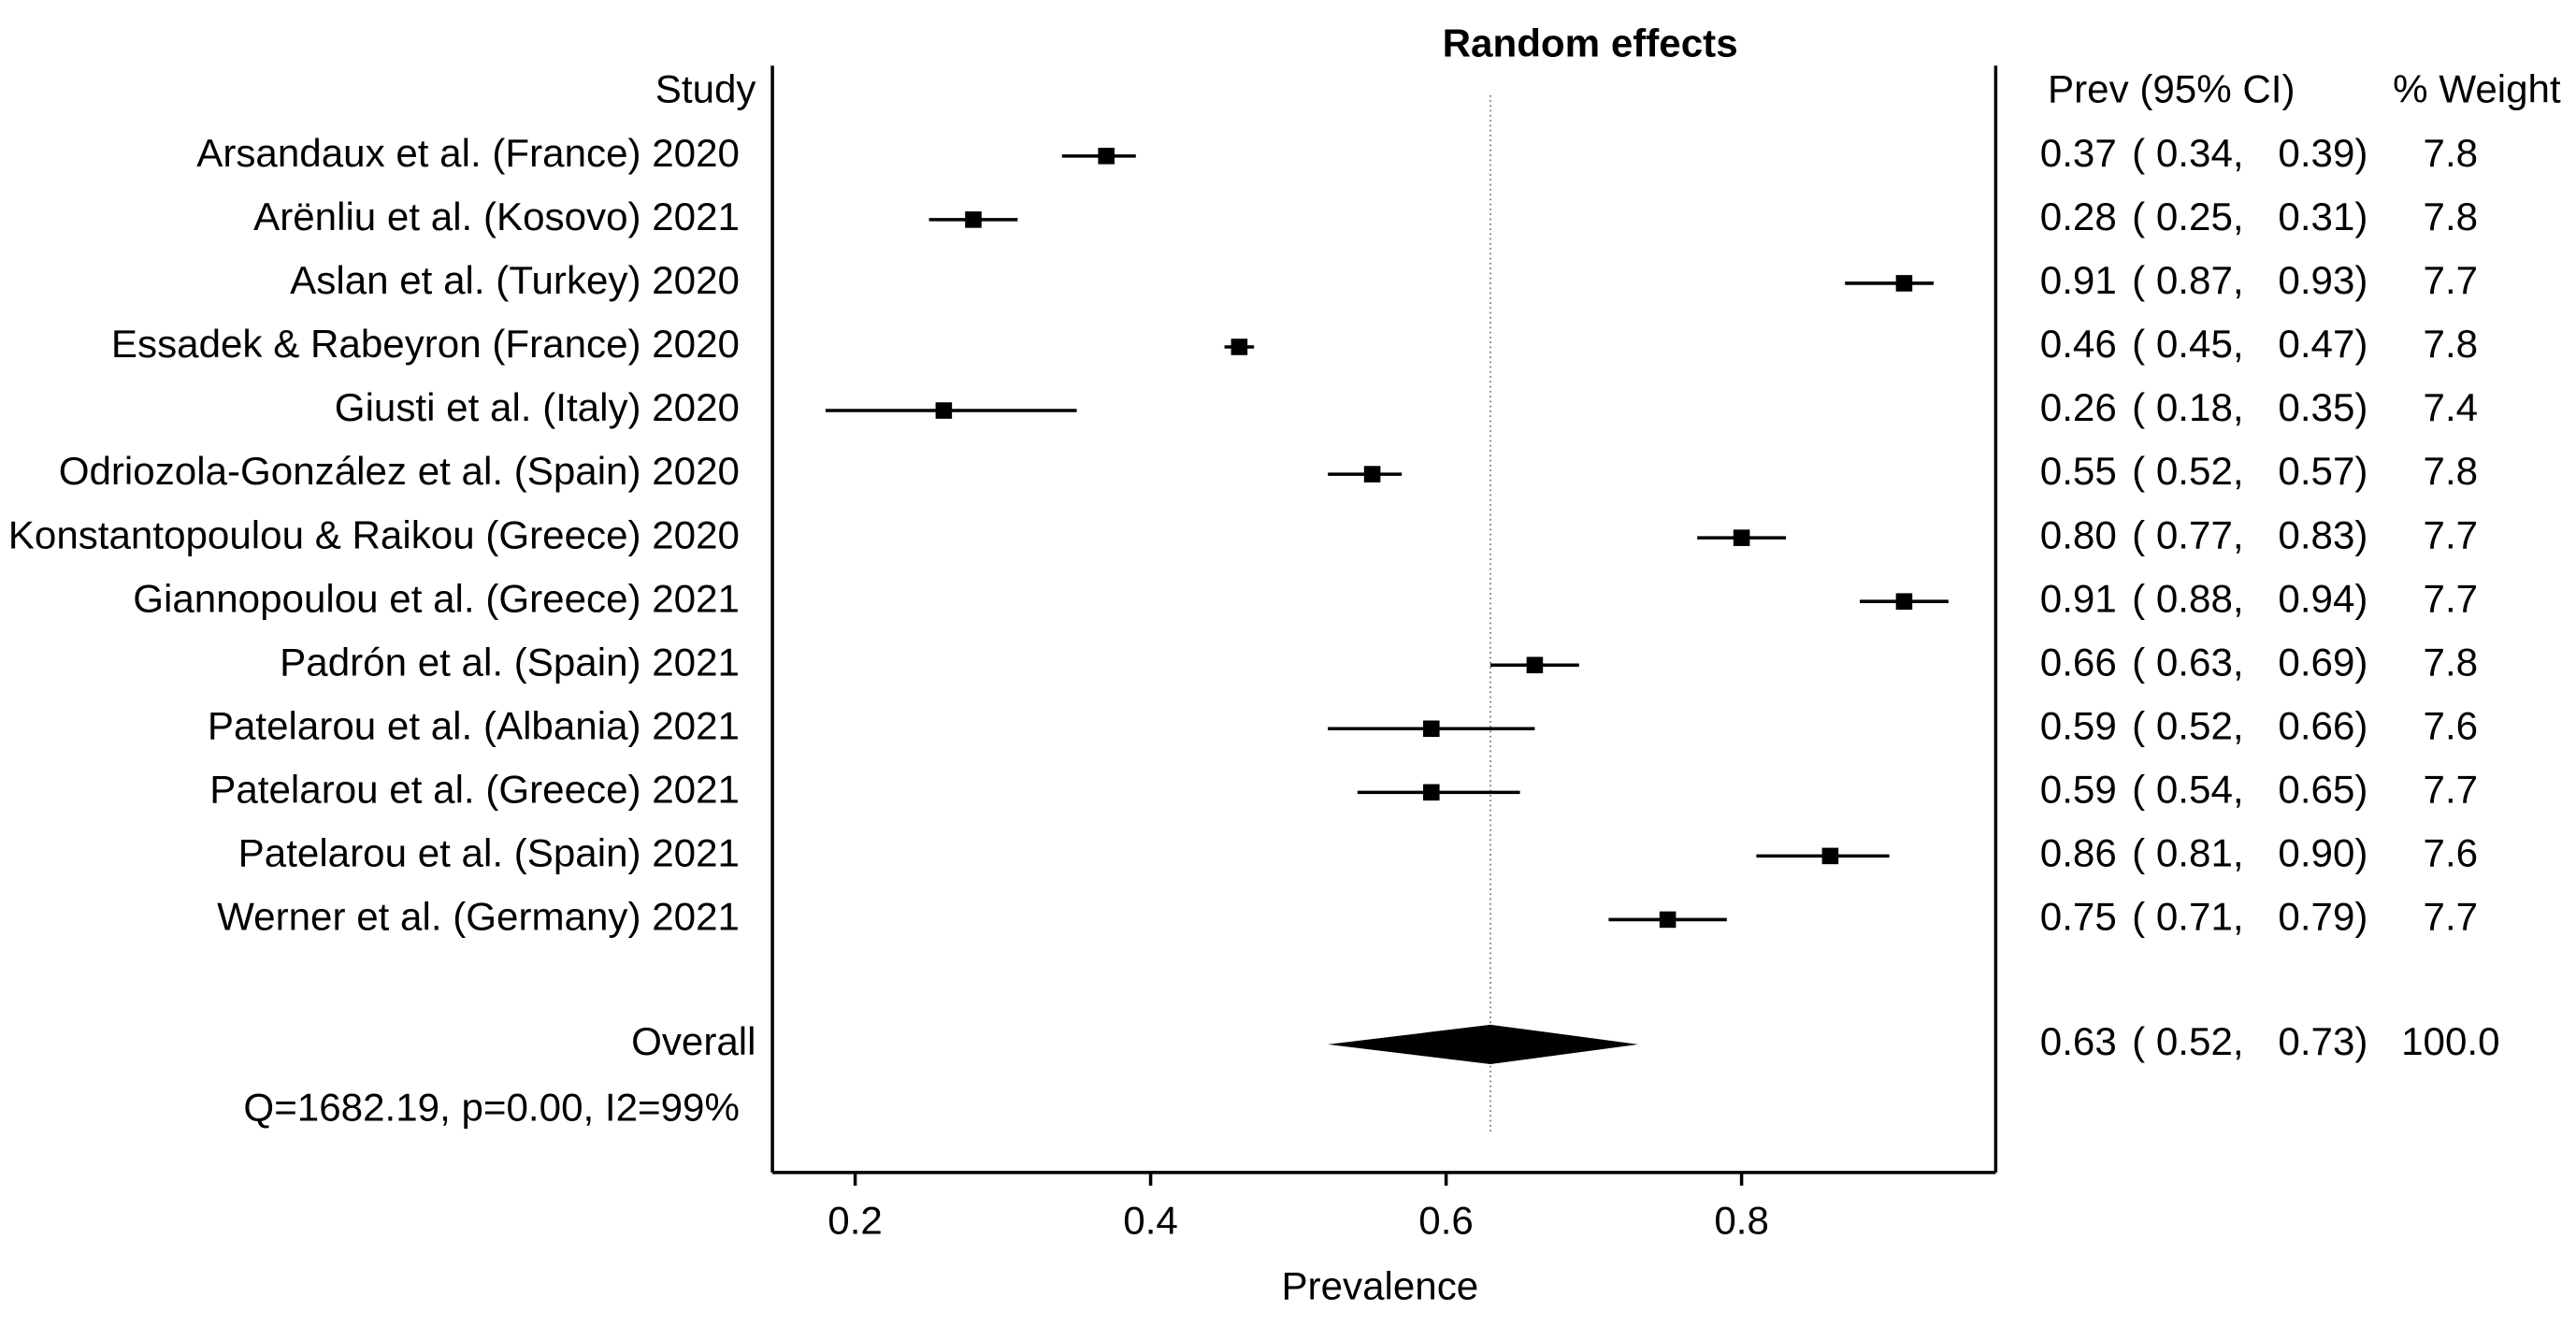 This screenshot has width=2576, height=1340. I want to click on study-label: Giusti et al. (Italy) 2020, so click(537, 407).